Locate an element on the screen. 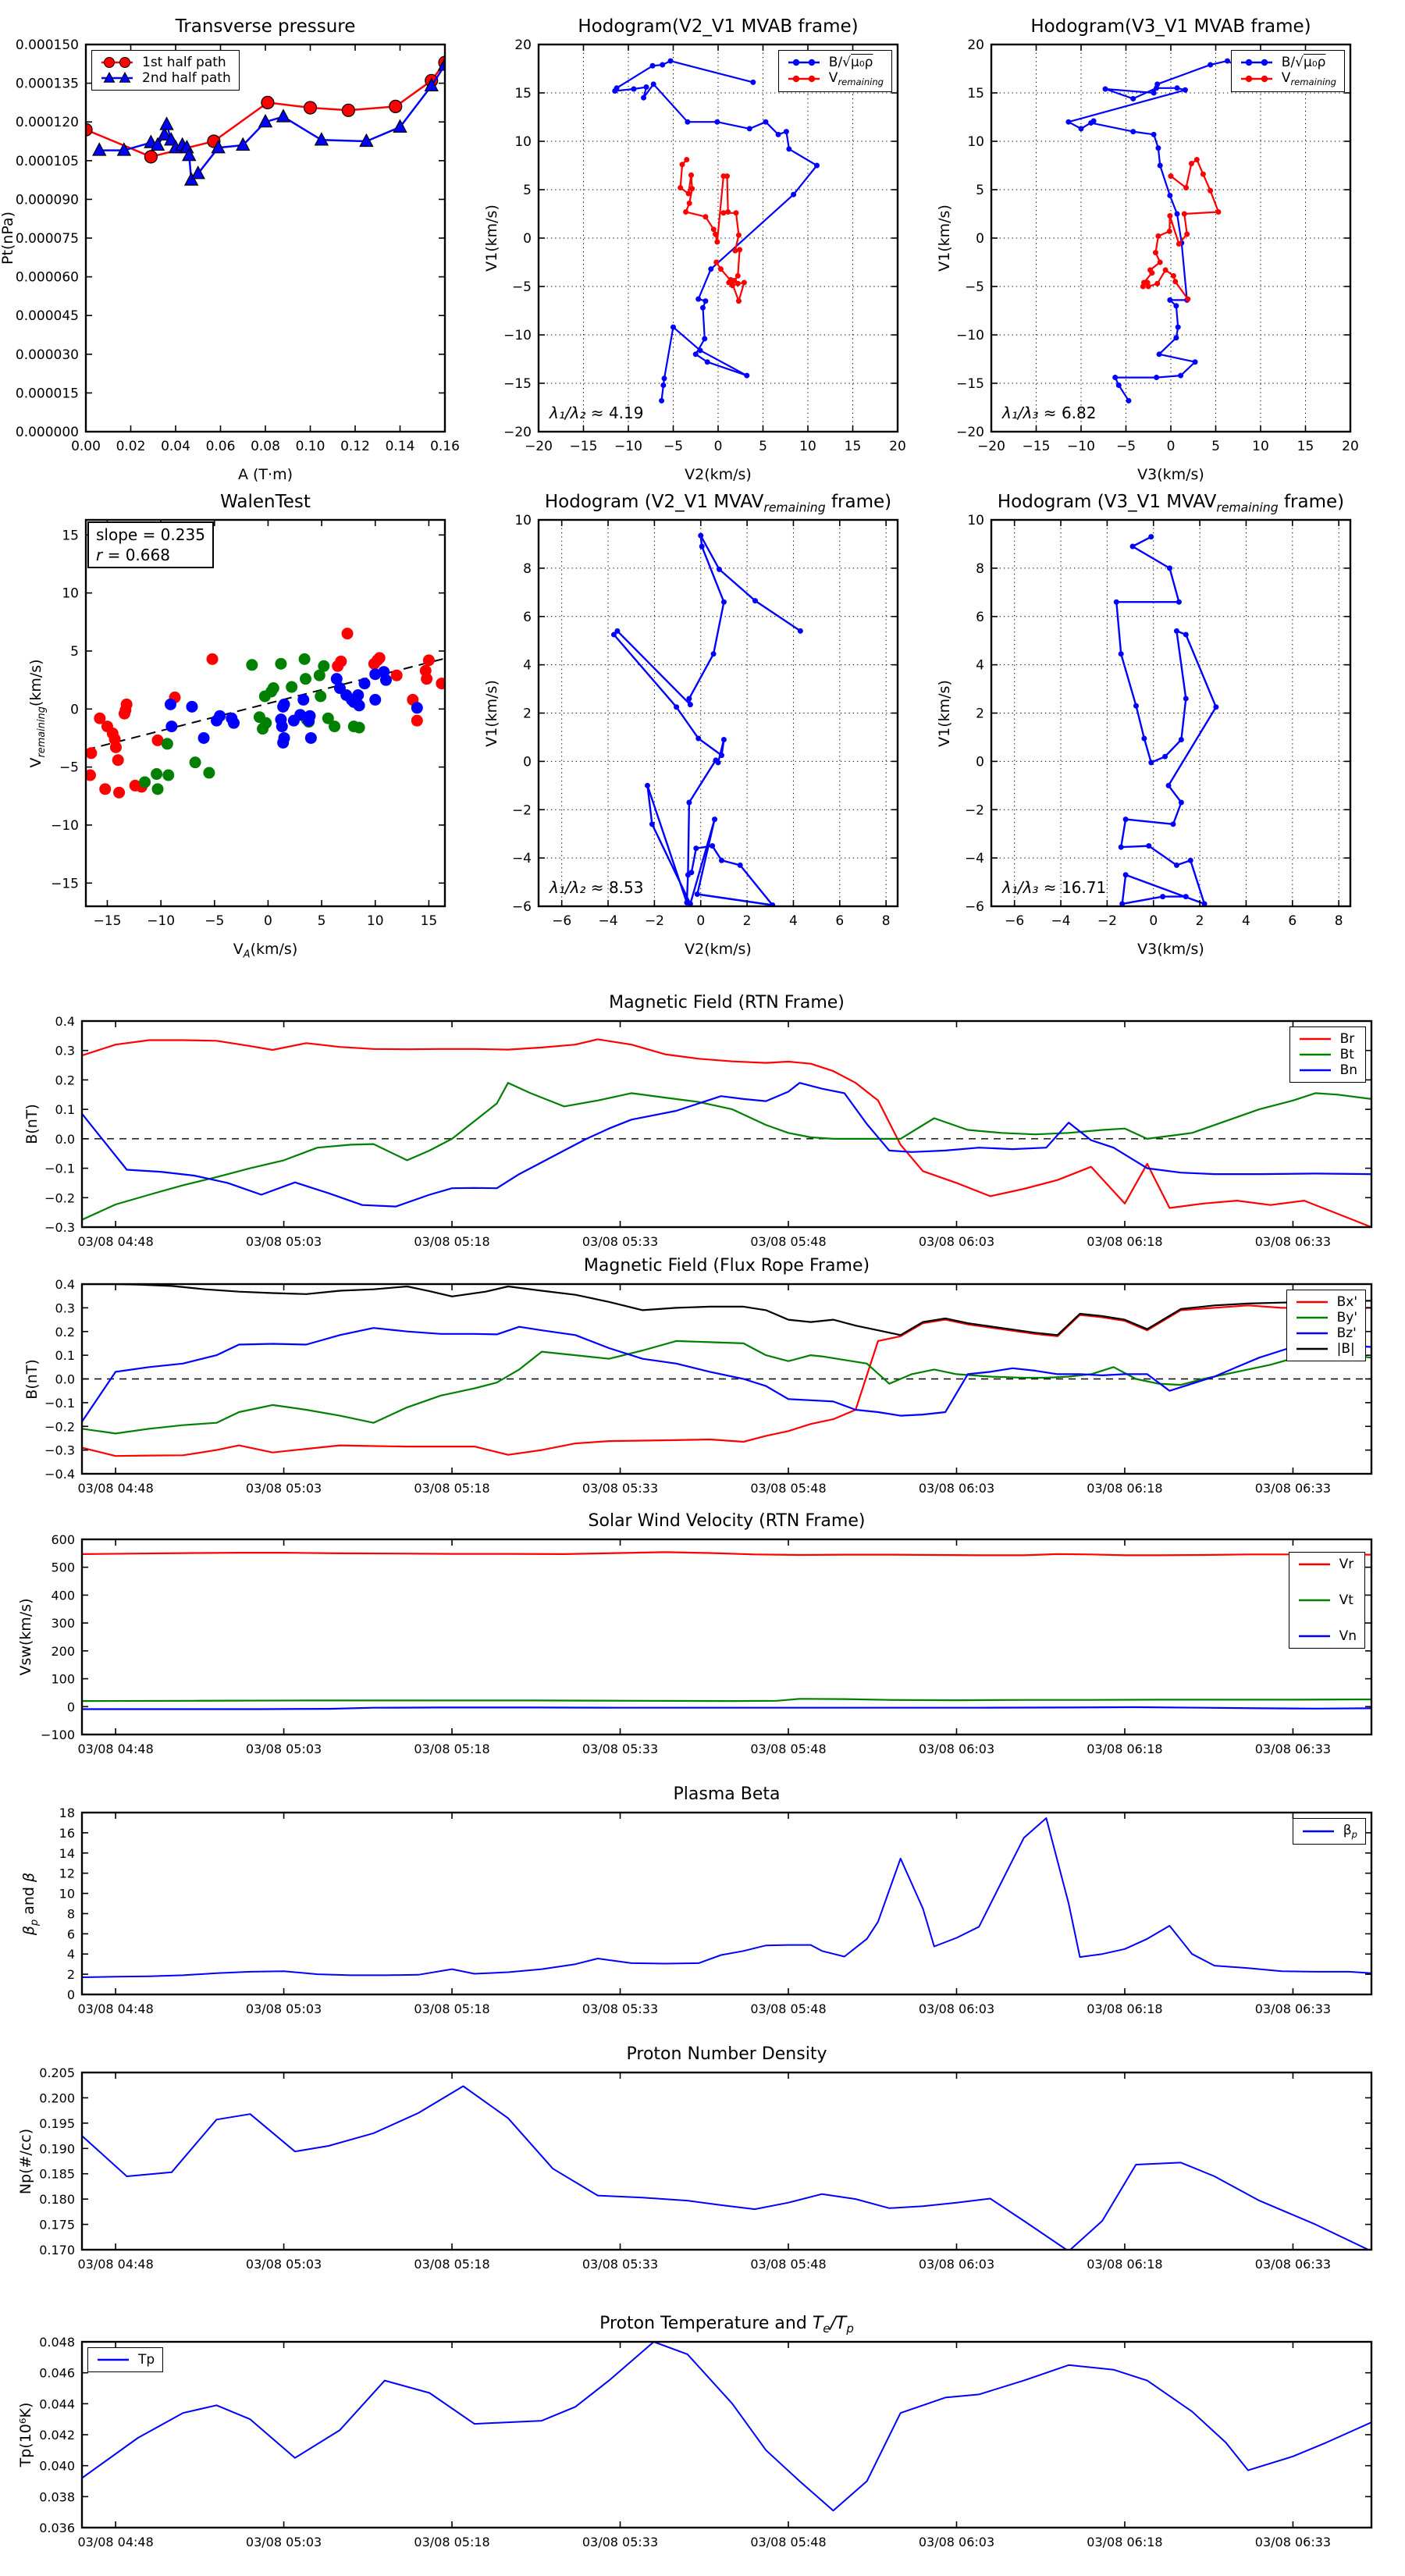  x-axis-label: VA(km/s) is located at coordinates (266, 951).